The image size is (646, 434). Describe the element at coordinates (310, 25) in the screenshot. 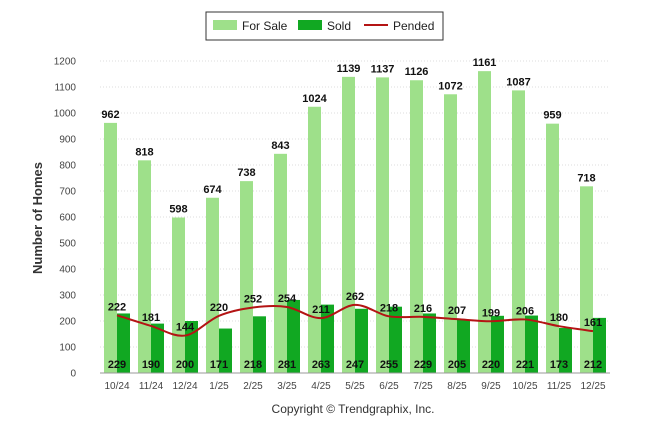

I see `legend-swatch-sold` at that location.